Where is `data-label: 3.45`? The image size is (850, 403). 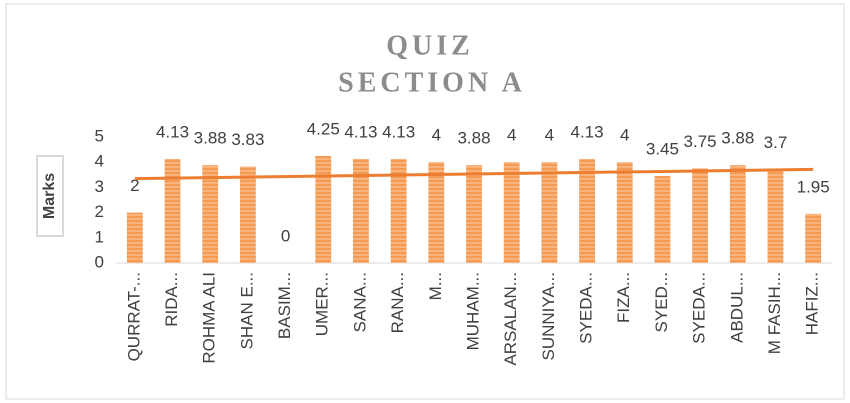 data-label: 3.45 is located at coordinates (662, 149).